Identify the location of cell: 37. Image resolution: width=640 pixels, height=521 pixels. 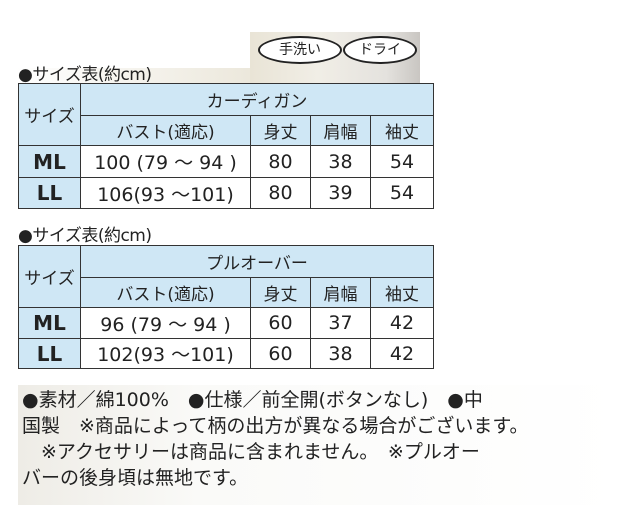
(340, 323).